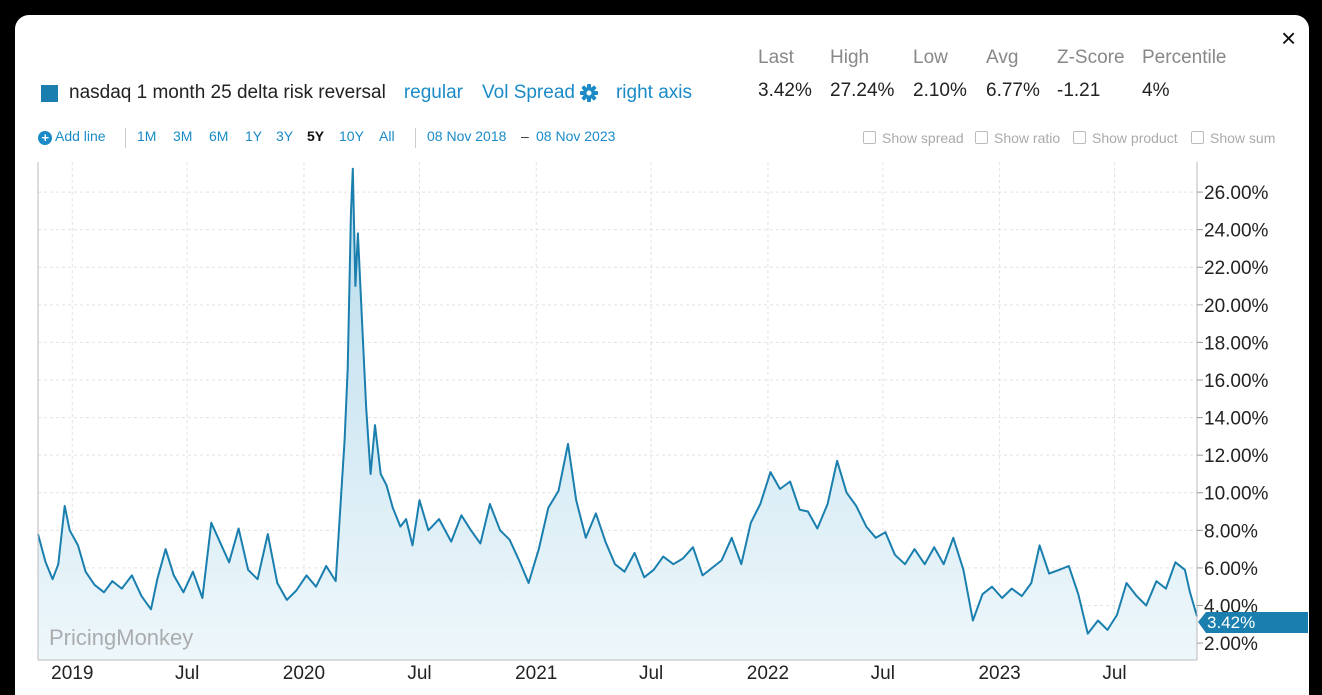 Image resolution: width=1322 pixels, height=695 pixels. What do you see at coordinates (785, 74) in the screenshot?
I see `stat-last: Last 3.42%` at bounding box center [785, 74].